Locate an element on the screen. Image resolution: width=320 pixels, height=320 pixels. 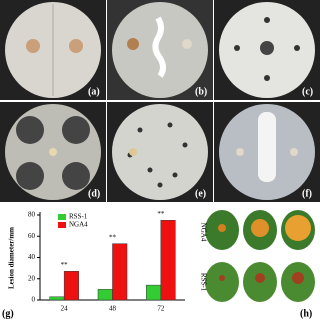
x-tick-label: 48 is located at coordinates (113, 309).